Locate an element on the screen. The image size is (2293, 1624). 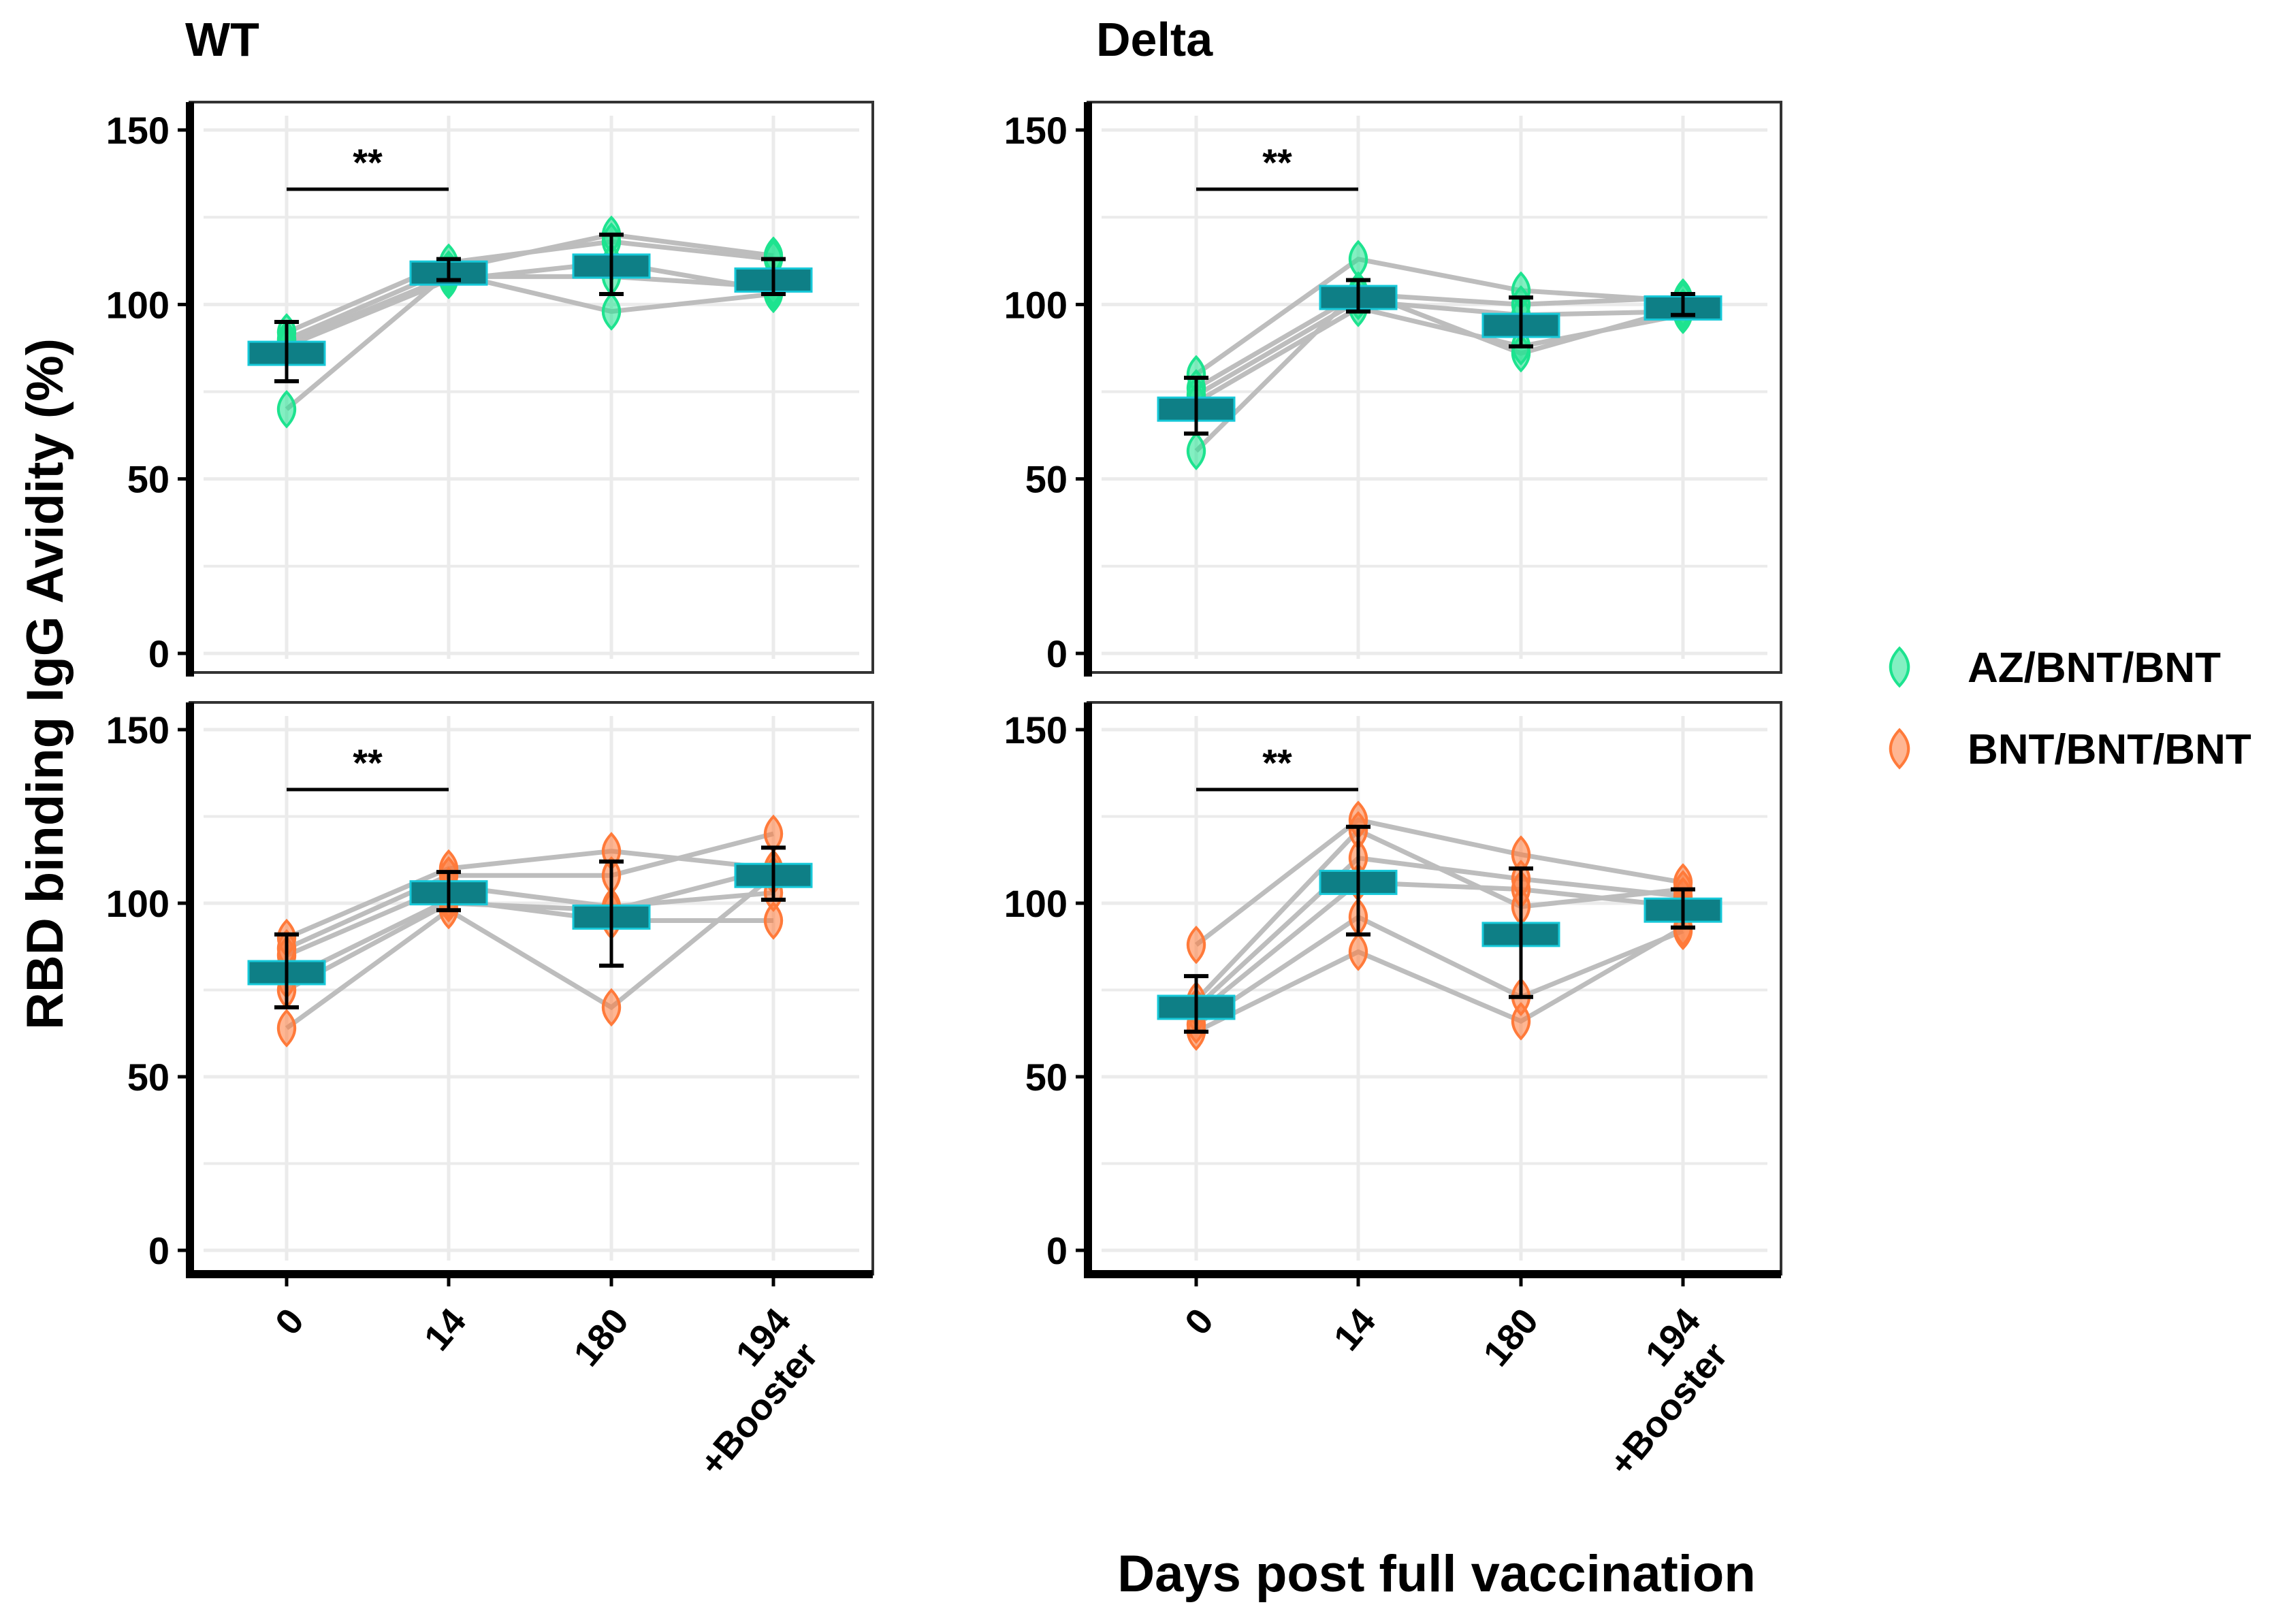
legend-marker-az is located at coordinates (1899, 667).